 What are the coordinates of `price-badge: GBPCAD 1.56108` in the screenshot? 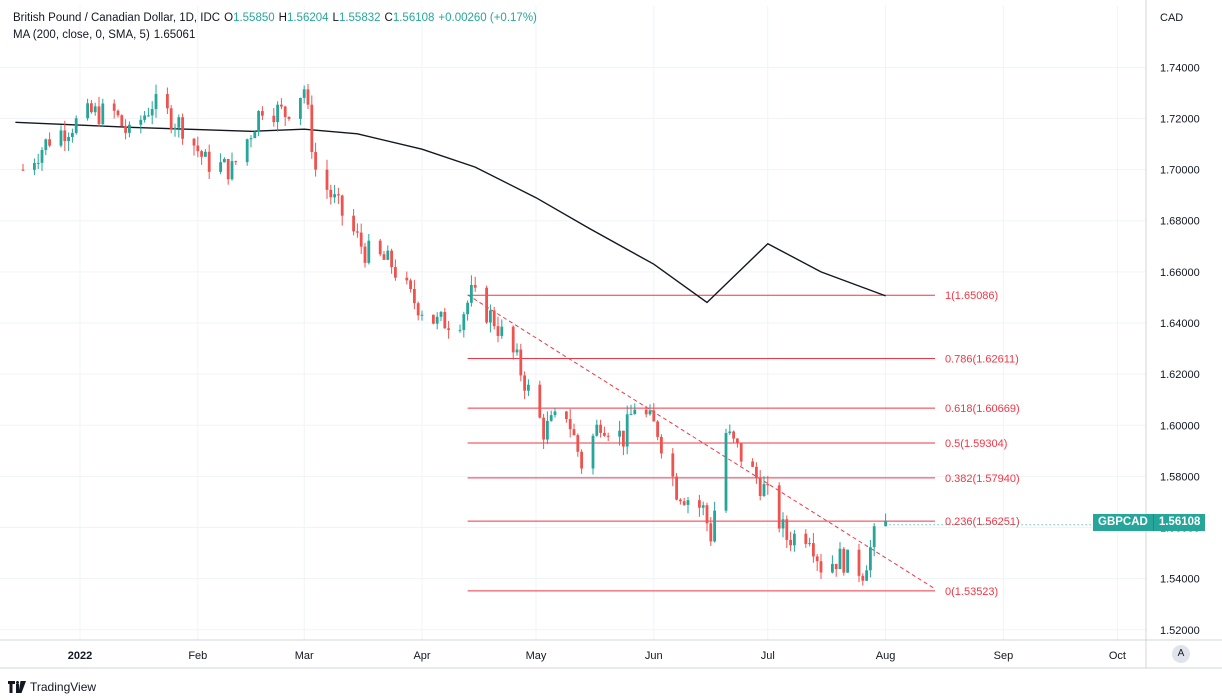 It's located at (1149, 522).